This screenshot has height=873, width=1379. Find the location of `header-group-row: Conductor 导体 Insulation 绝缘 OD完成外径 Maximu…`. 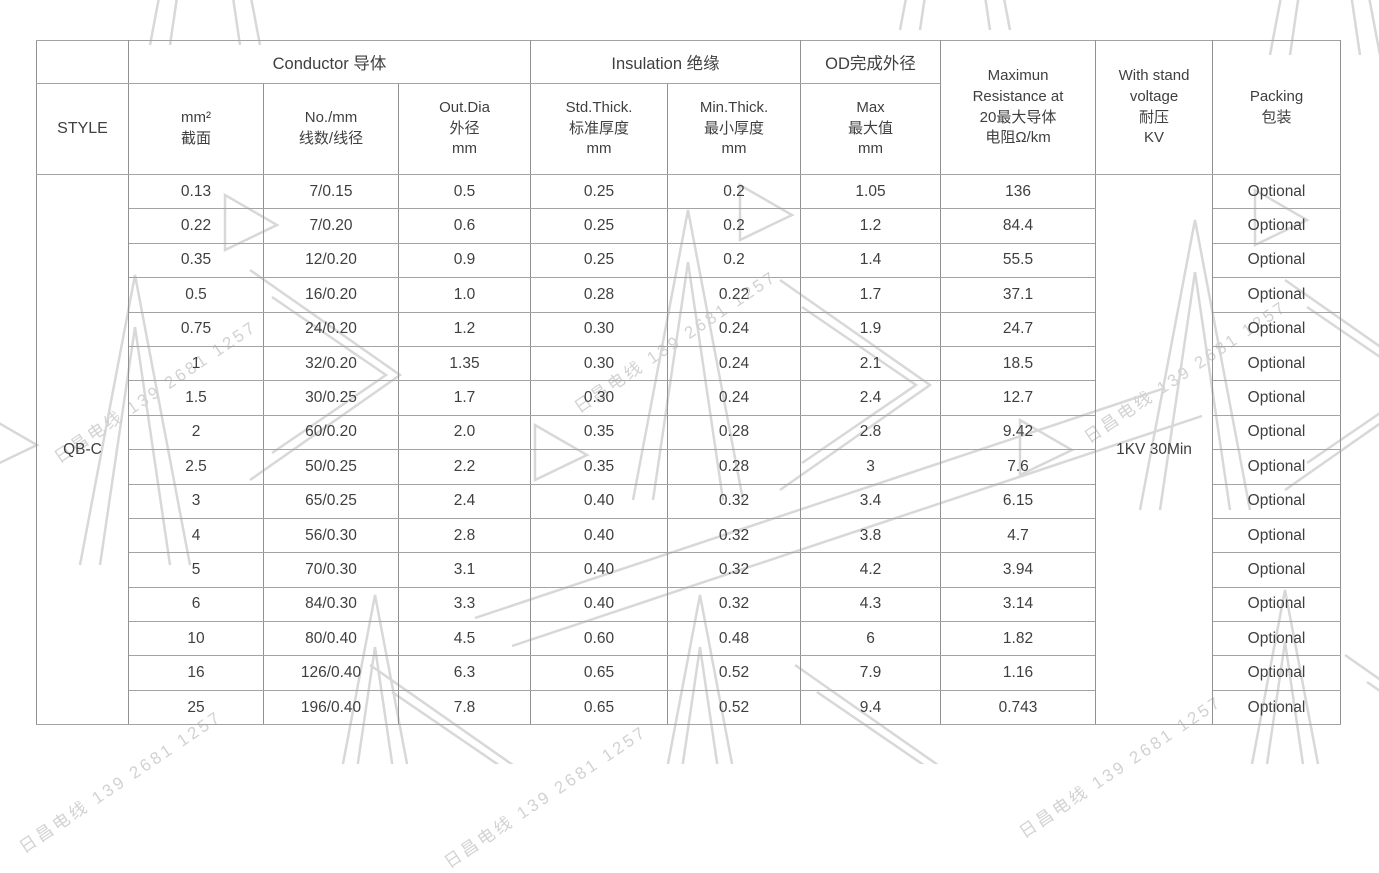

header-group-row: Conductor 导体 Insulation 绝缘 OD完成外径 Maximu… is located at coordinates (689, 107).